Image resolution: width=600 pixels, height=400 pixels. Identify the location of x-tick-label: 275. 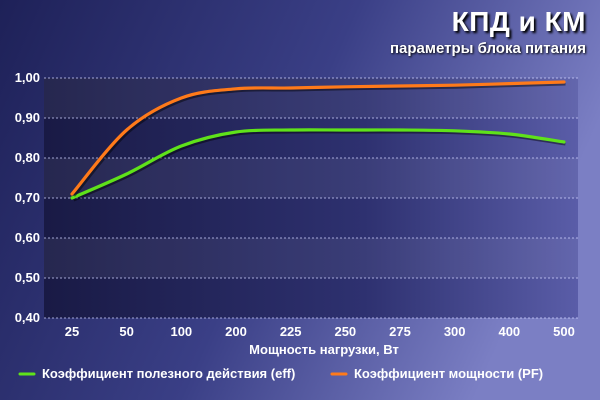
(400, 331).